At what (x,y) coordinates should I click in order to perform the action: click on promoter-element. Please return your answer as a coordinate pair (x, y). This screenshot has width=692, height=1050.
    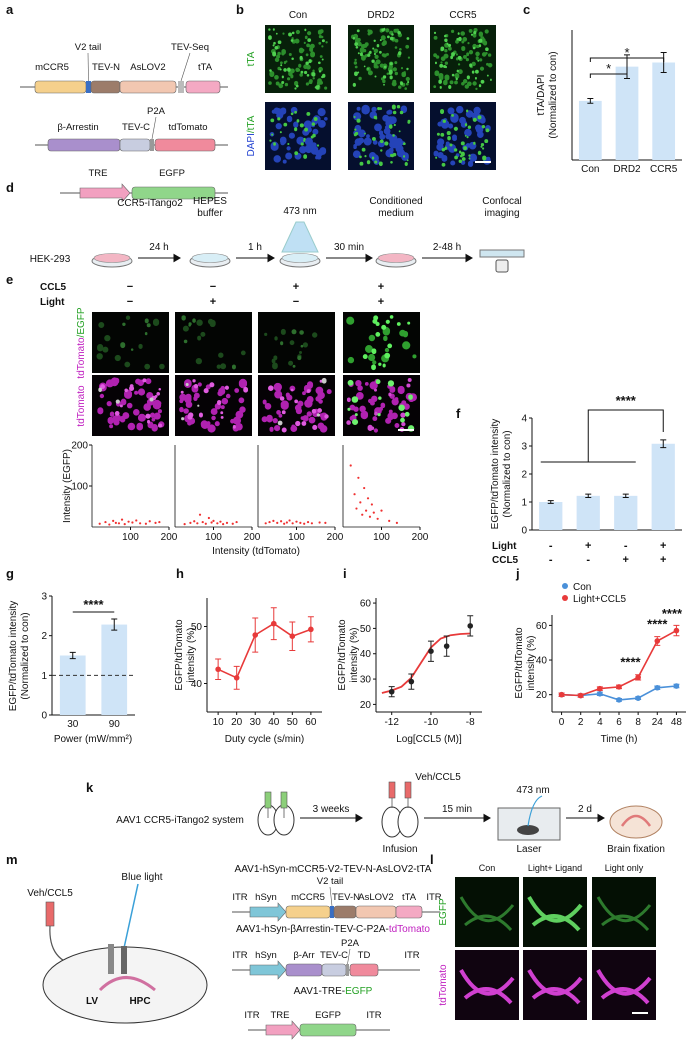
    Looking at the image, I should click on (105, 193).